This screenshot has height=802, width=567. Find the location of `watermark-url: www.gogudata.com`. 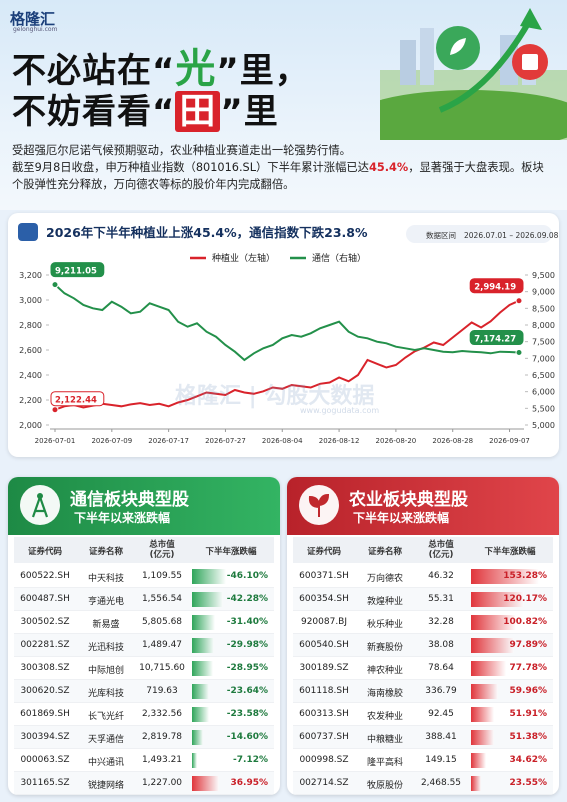

watermark-url: www.gogudata.com is located at coordinates (340, 410).